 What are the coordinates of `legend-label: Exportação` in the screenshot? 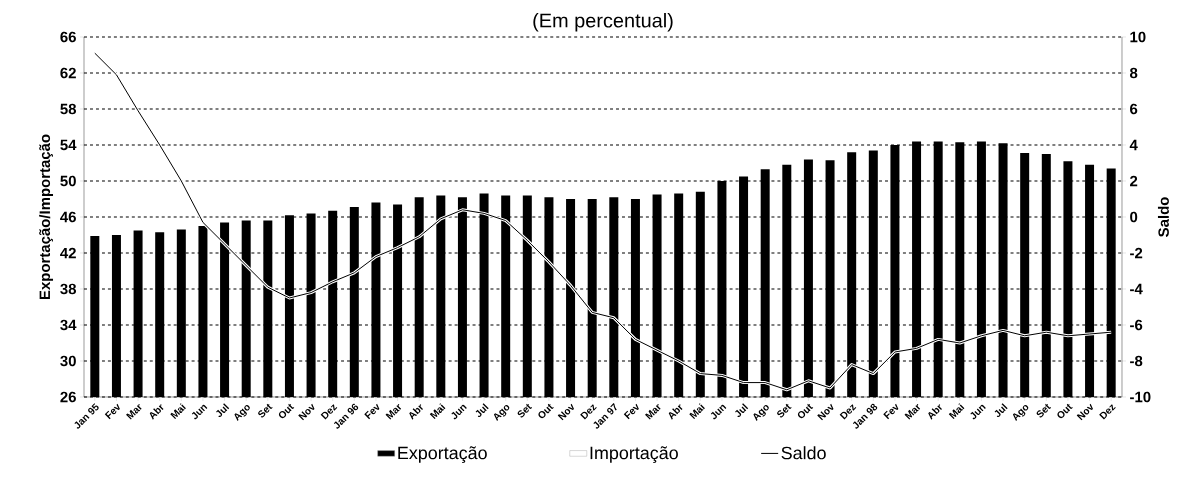 It's located at (442, 454).